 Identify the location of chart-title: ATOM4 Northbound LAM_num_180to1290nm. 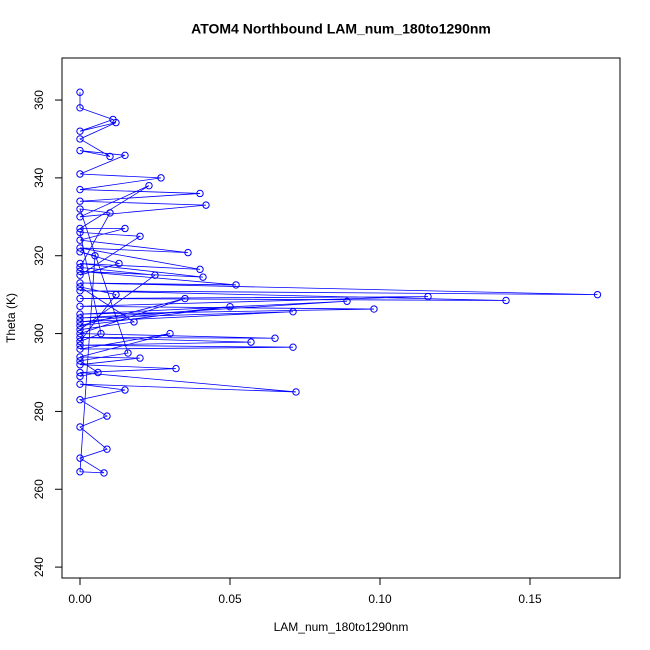
(341, 29).